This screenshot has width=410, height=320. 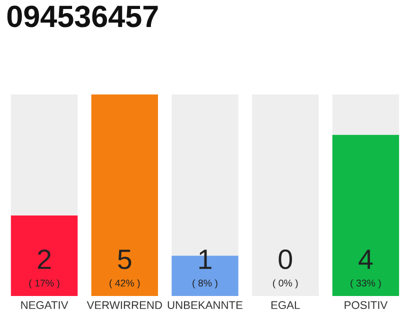 I want to click on x-tick-label: EGAL, so click(x=285, y=305).